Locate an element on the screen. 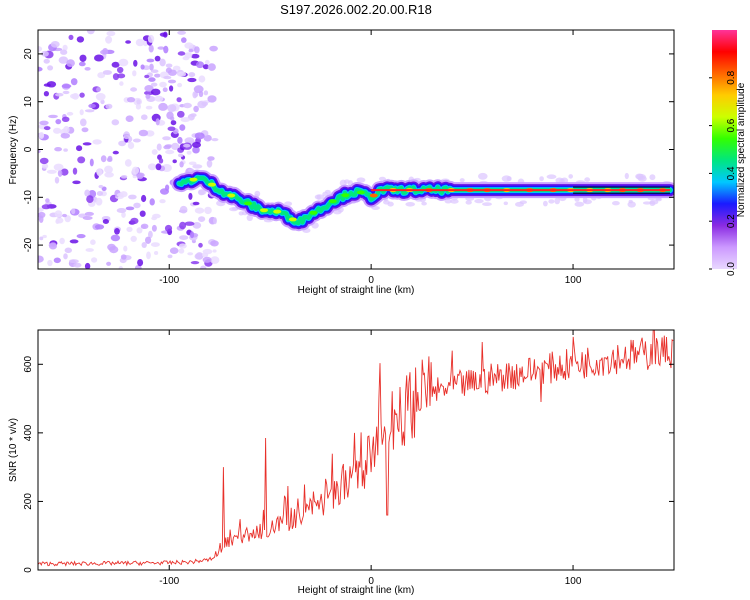 Image resolution: width=750 pixels, height=600 pixels. snr-ylabel: SNR (10 * v/v) is located at coordinates (13, 450).